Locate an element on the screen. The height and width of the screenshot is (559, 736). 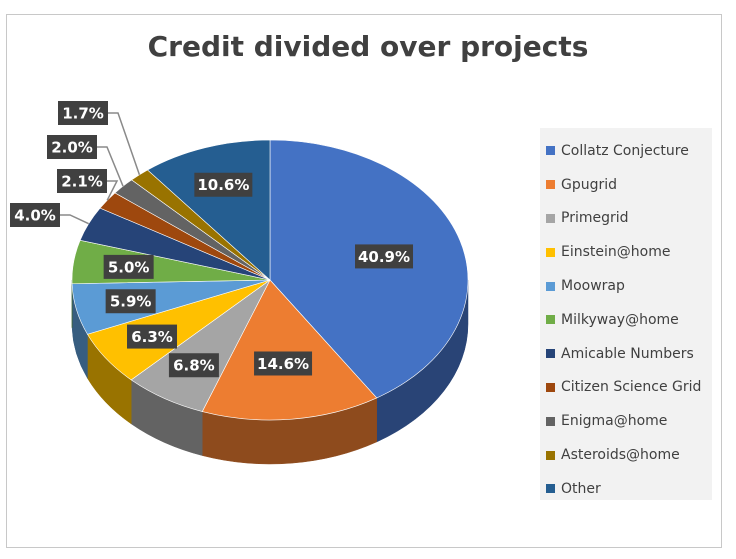
legend-label: Gpugrid is located at coordinates (589, 184).